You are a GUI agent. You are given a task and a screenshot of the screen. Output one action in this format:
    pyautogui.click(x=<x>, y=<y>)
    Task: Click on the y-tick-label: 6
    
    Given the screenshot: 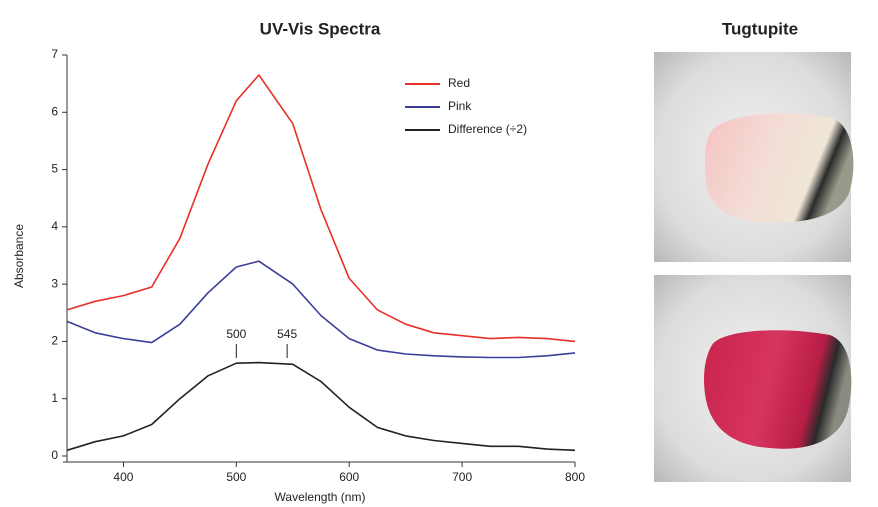 What is the action you would take?
    pyautogui.click(x=54, y=111)
    